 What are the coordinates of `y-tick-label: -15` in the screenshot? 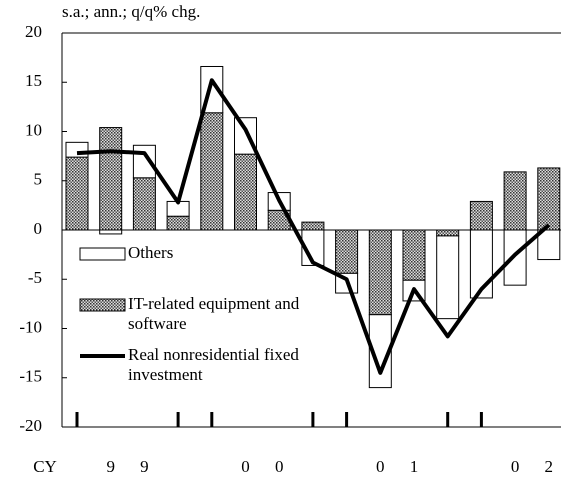 It's located at (30, 376).